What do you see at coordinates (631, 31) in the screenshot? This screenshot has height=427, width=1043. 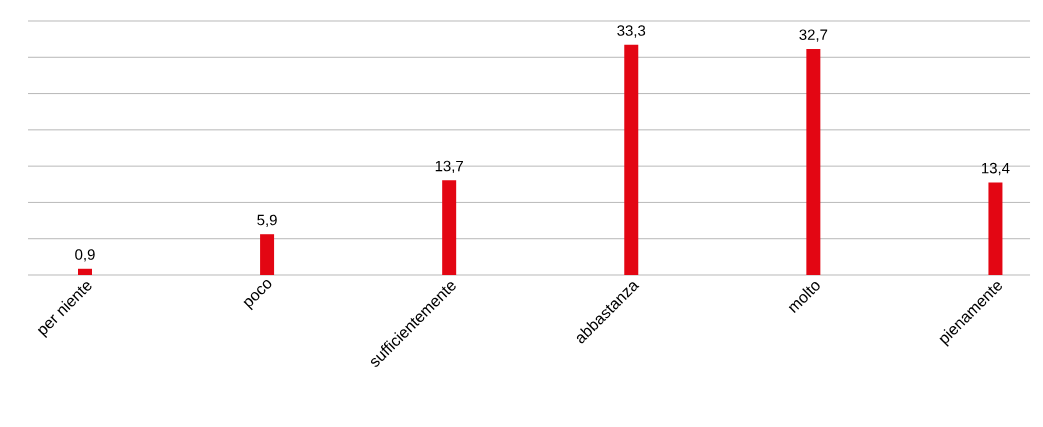 I see `data-label: 33,3` at bounding box center [631, 31].